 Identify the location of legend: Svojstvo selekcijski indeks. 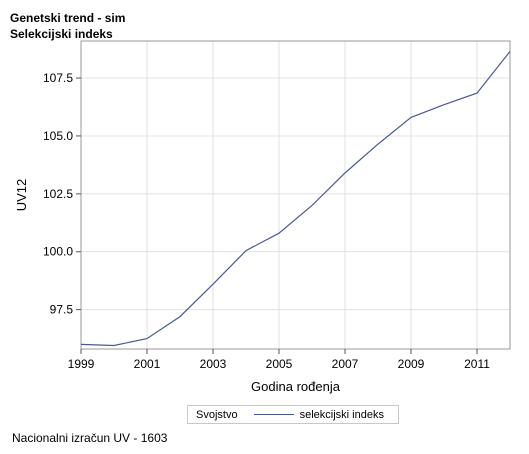
(293, 414).